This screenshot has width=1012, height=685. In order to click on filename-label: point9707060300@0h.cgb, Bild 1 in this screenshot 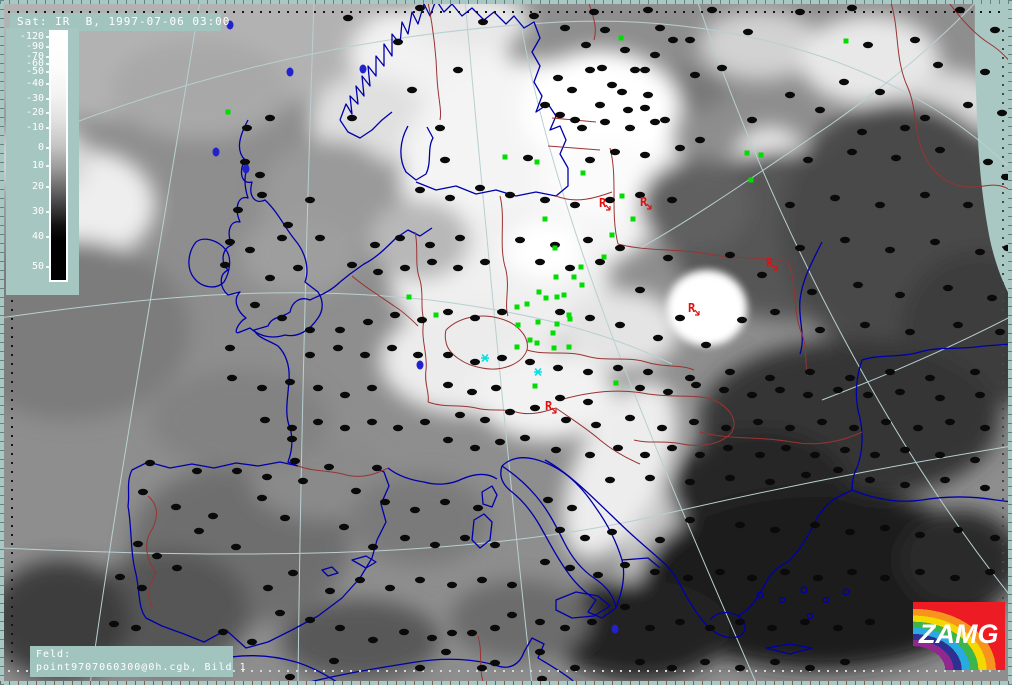, I will do `click(141, 667)`.